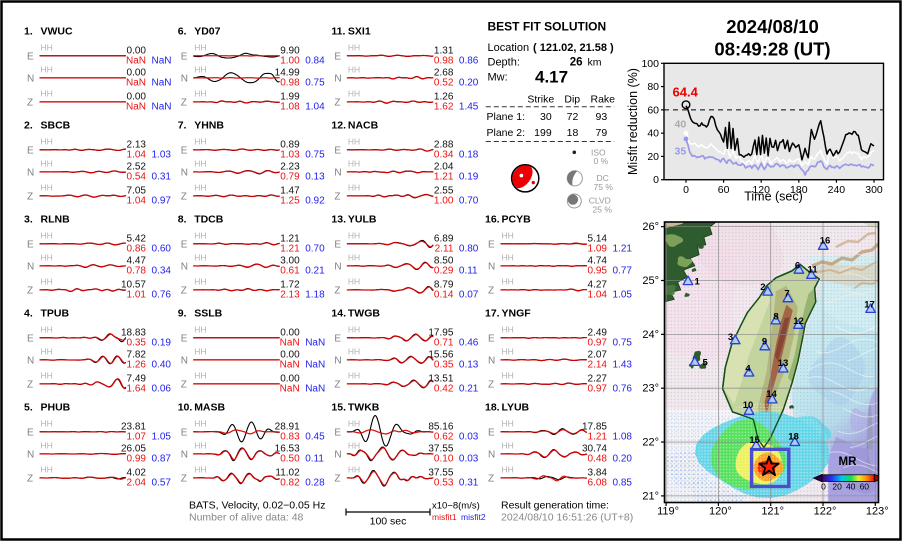  Describe the element at coordinates (656, 180) in the screenshot. I see `svg-text: 0` at that location.